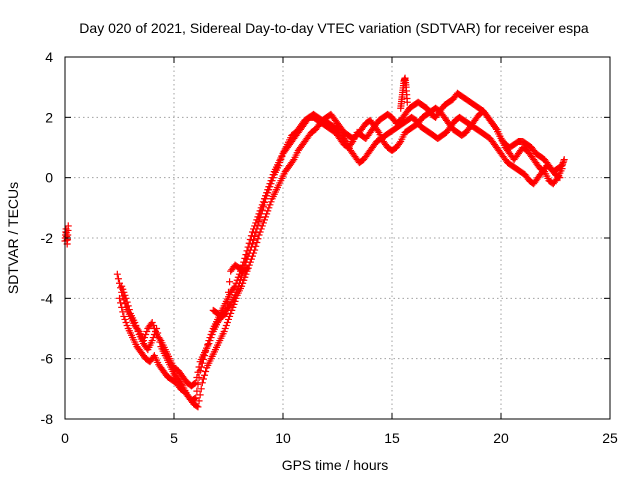 This screenshot has width=640, height=480. I want to click on x-axis-label: GPS time / hours, so click(335, 465).